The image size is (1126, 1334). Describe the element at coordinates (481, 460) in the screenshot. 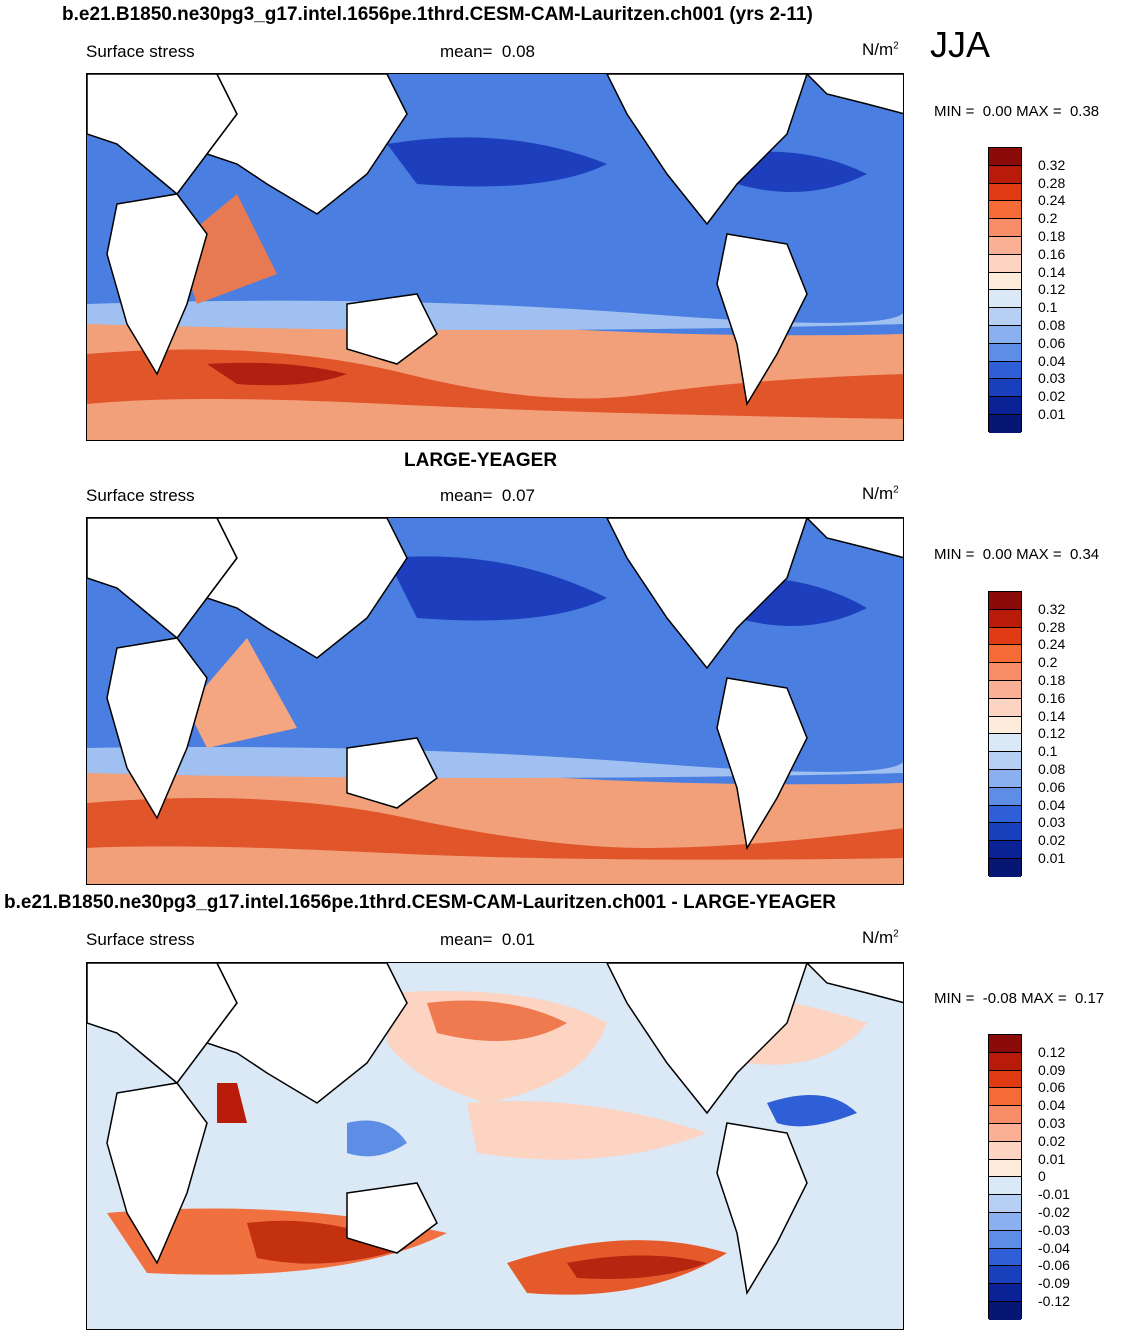

I see `panel-2-title: LARGE-YEAGER` at that location.